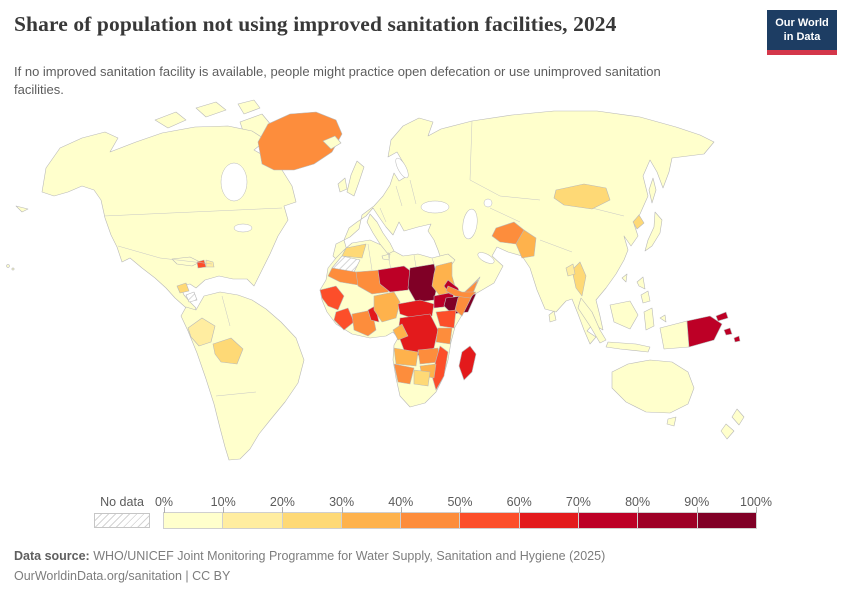 This screenshot has width=850, height=600. I want to click on region-taiwan, so click(624, 278).